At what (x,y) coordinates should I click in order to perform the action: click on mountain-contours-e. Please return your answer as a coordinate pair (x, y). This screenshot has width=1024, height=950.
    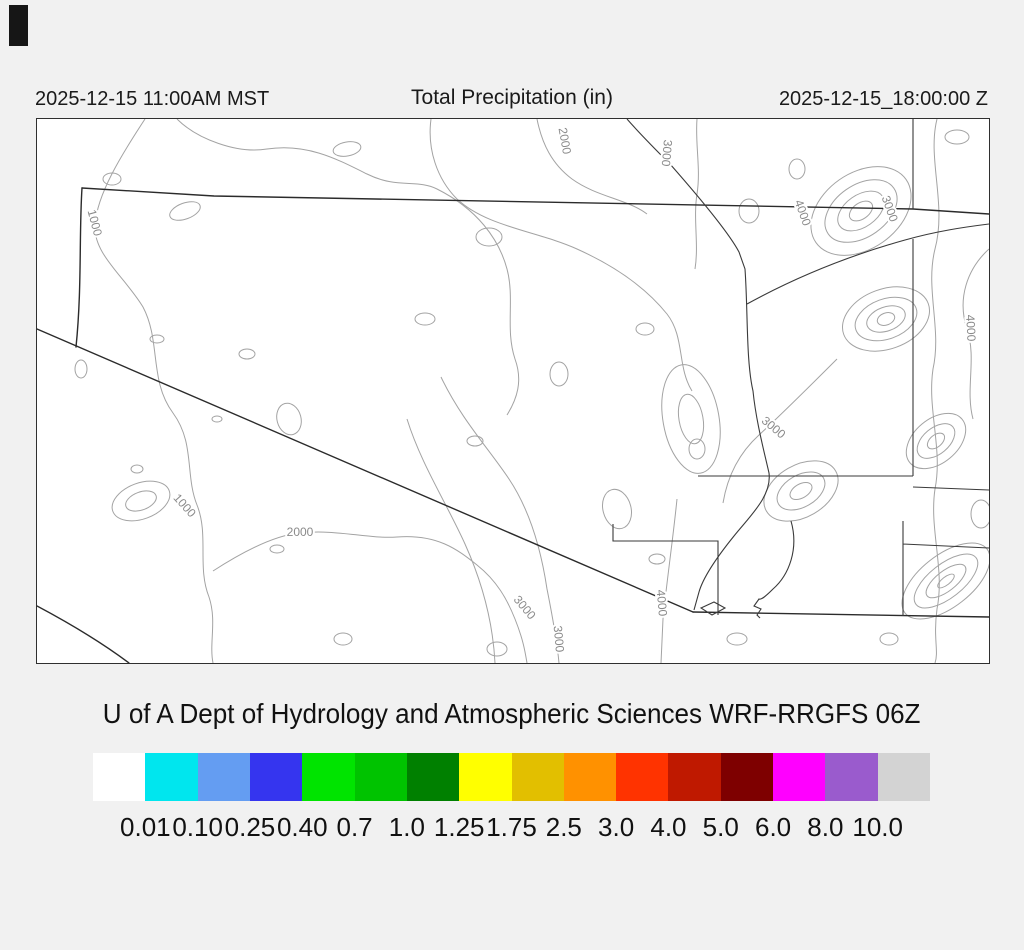
    Looking at the image, I should click on (865, 467).